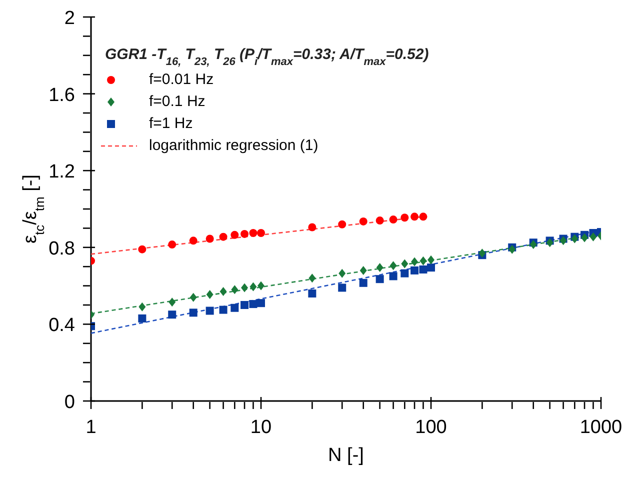 Image resolution: width=633 pixels, height=477 pixels. I want to click on y-tick-label: 2, so click(69, 18).